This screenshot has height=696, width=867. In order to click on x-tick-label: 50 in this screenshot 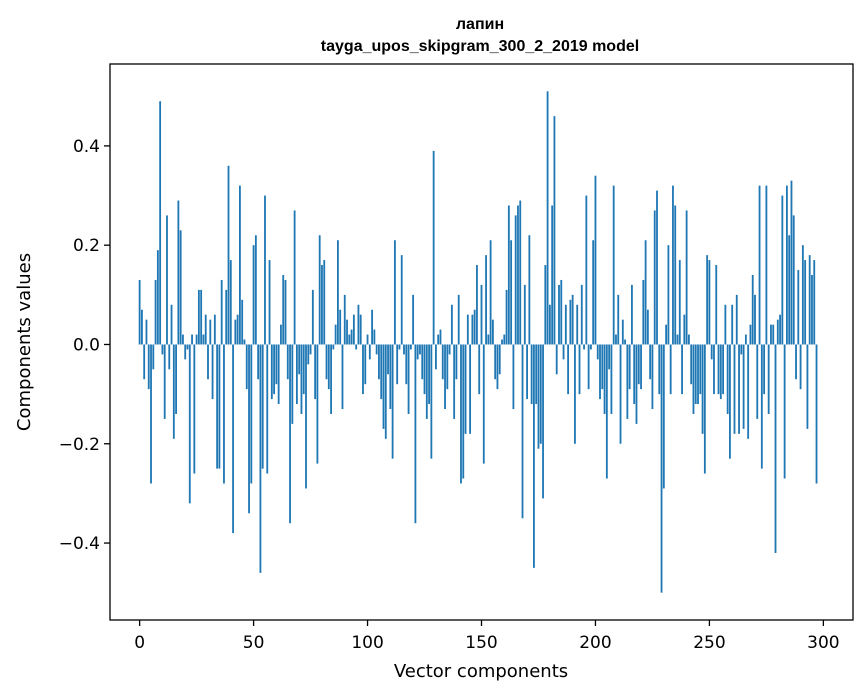, I will do `click(254, 643)`.